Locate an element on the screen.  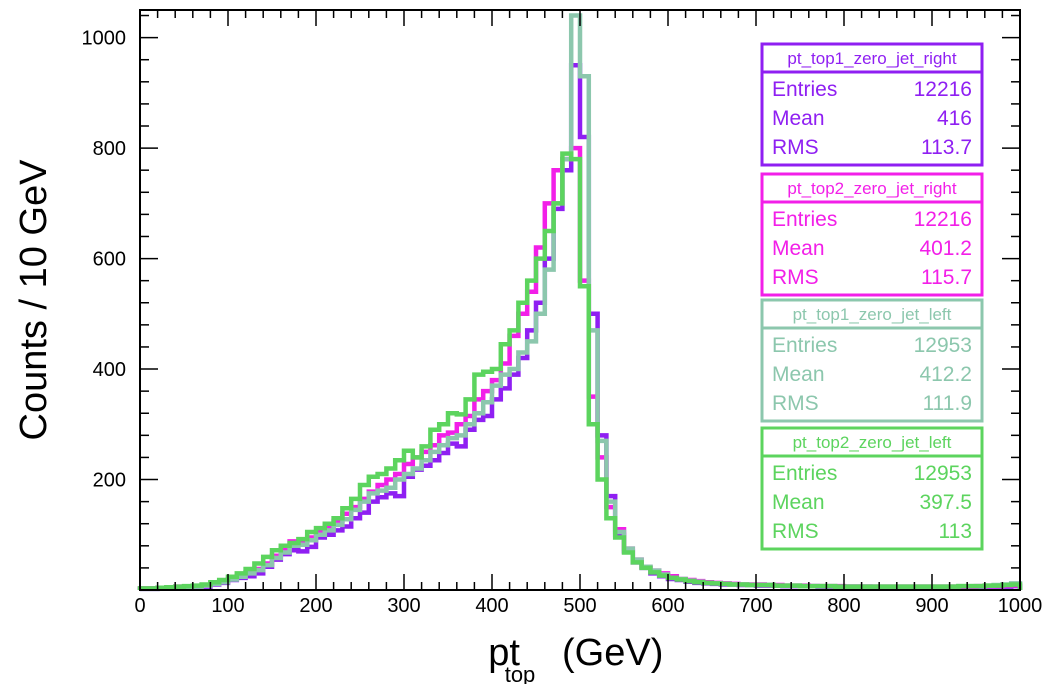
x-axis-label-unit: (GeV) is located at coordinates (612, 653).